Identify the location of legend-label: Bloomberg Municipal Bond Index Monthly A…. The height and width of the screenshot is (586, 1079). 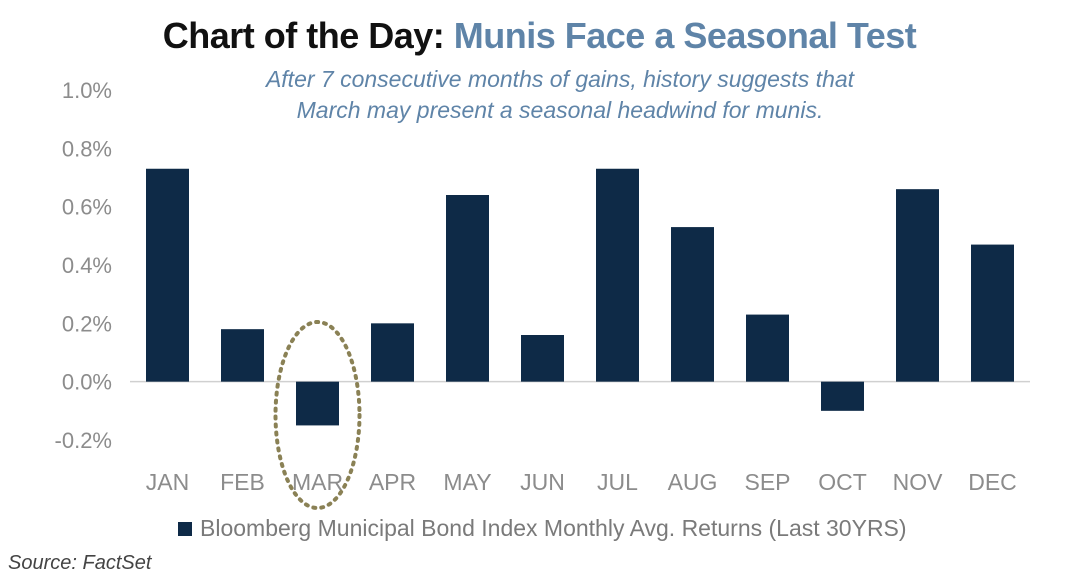
(553, 528).